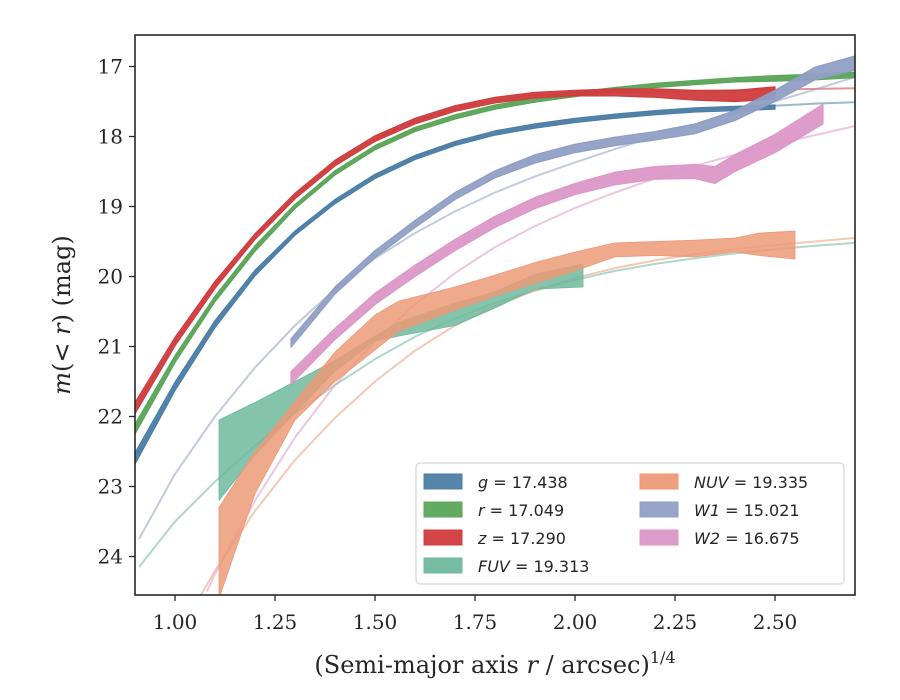  I want to click on y-tick-label: 18, so click(110, 137).